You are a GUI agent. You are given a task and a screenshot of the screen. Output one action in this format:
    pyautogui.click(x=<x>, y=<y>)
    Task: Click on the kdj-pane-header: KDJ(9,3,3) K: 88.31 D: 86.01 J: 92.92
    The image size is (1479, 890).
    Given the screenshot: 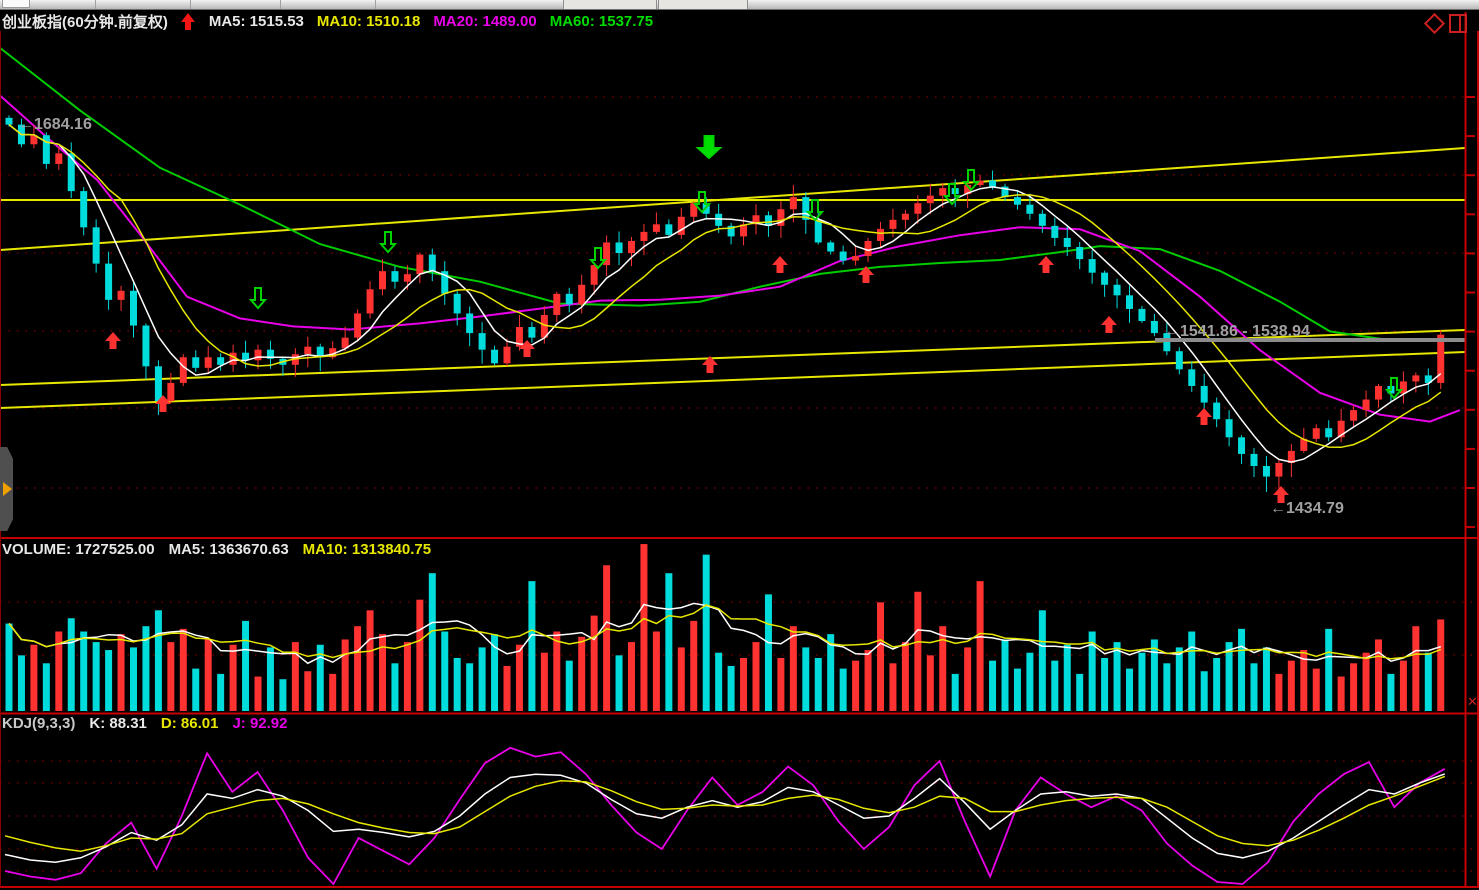 What is the action you would take?
    pyautogui.click(x=145, y=723)
    